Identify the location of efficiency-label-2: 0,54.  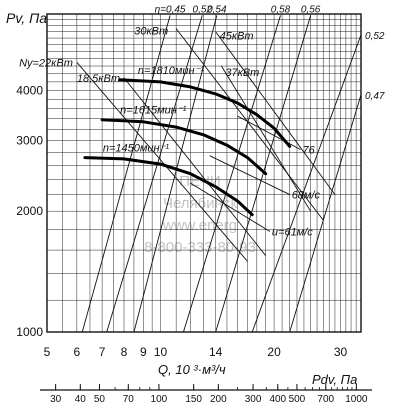
(217, 9).